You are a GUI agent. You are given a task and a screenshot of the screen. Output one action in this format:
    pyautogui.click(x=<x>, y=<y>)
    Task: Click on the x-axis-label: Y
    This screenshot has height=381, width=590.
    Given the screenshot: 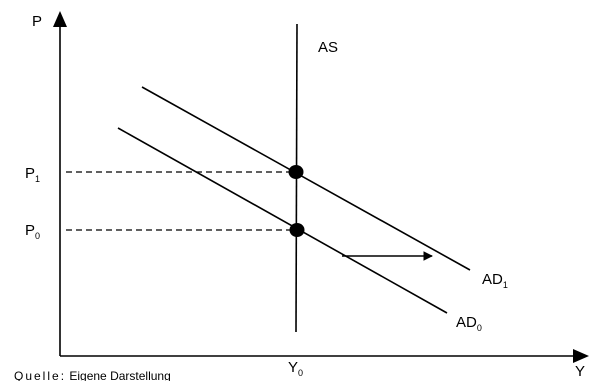 What is the action you would take?
    pyautogui.click(x=580, y=371)
    